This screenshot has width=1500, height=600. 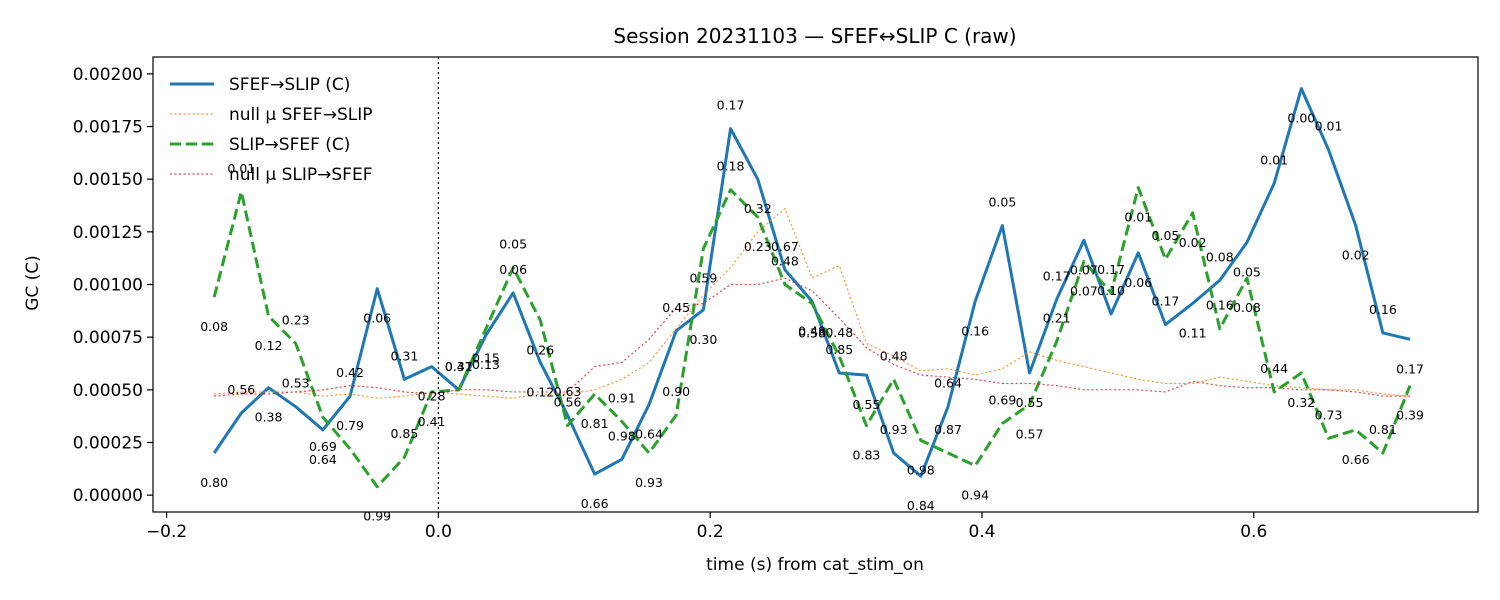 What do you see at coordinates (731, 166) in the screenshot?
I see `p-value-label: 0.18` at bounding box center [731, 166].